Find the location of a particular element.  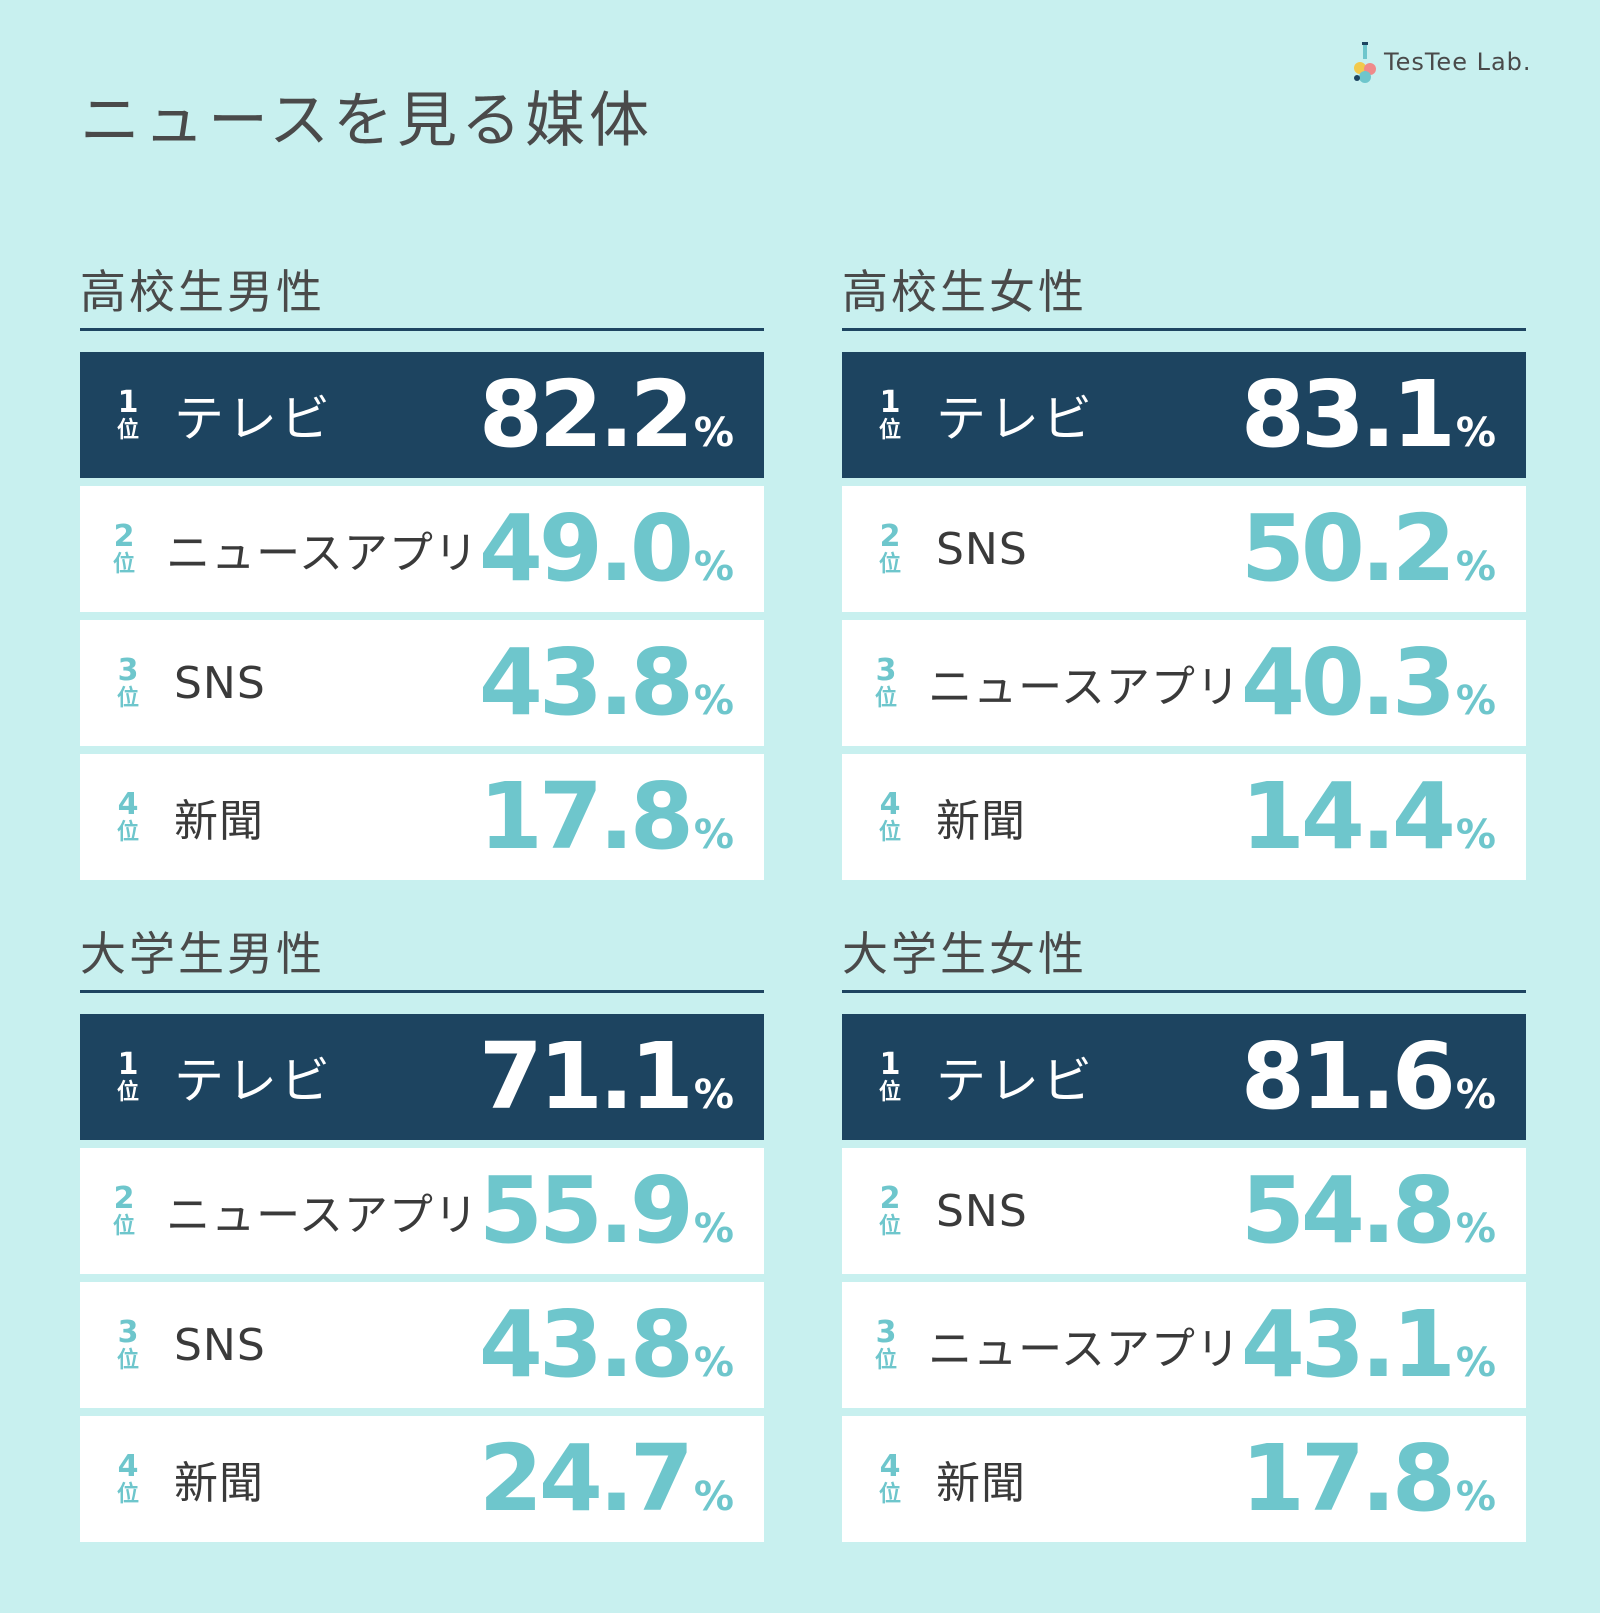

percentage-number: 49.0 is located at coordinates (586, 548).